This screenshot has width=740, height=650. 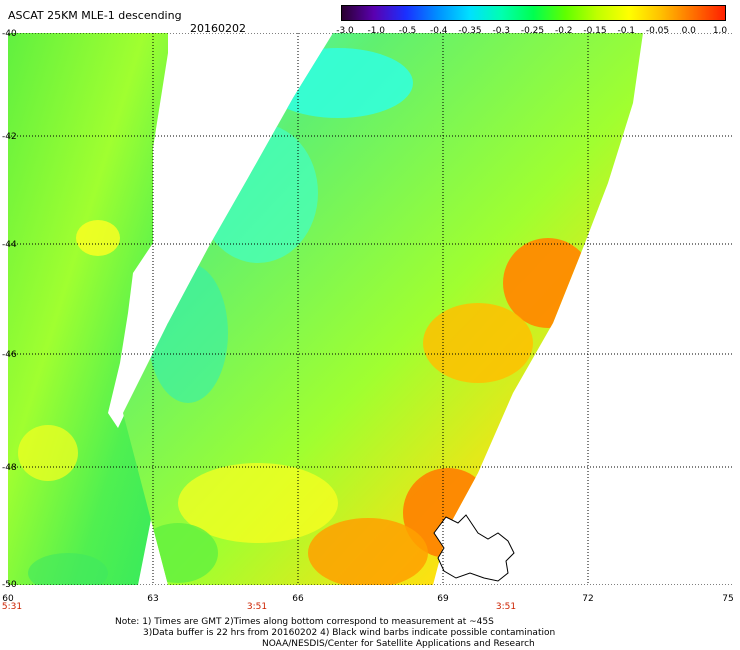 What do you see at coordinates (9, 245) in the screenshot?
I see `lat-label: -44` at bounding box center [9, 245].